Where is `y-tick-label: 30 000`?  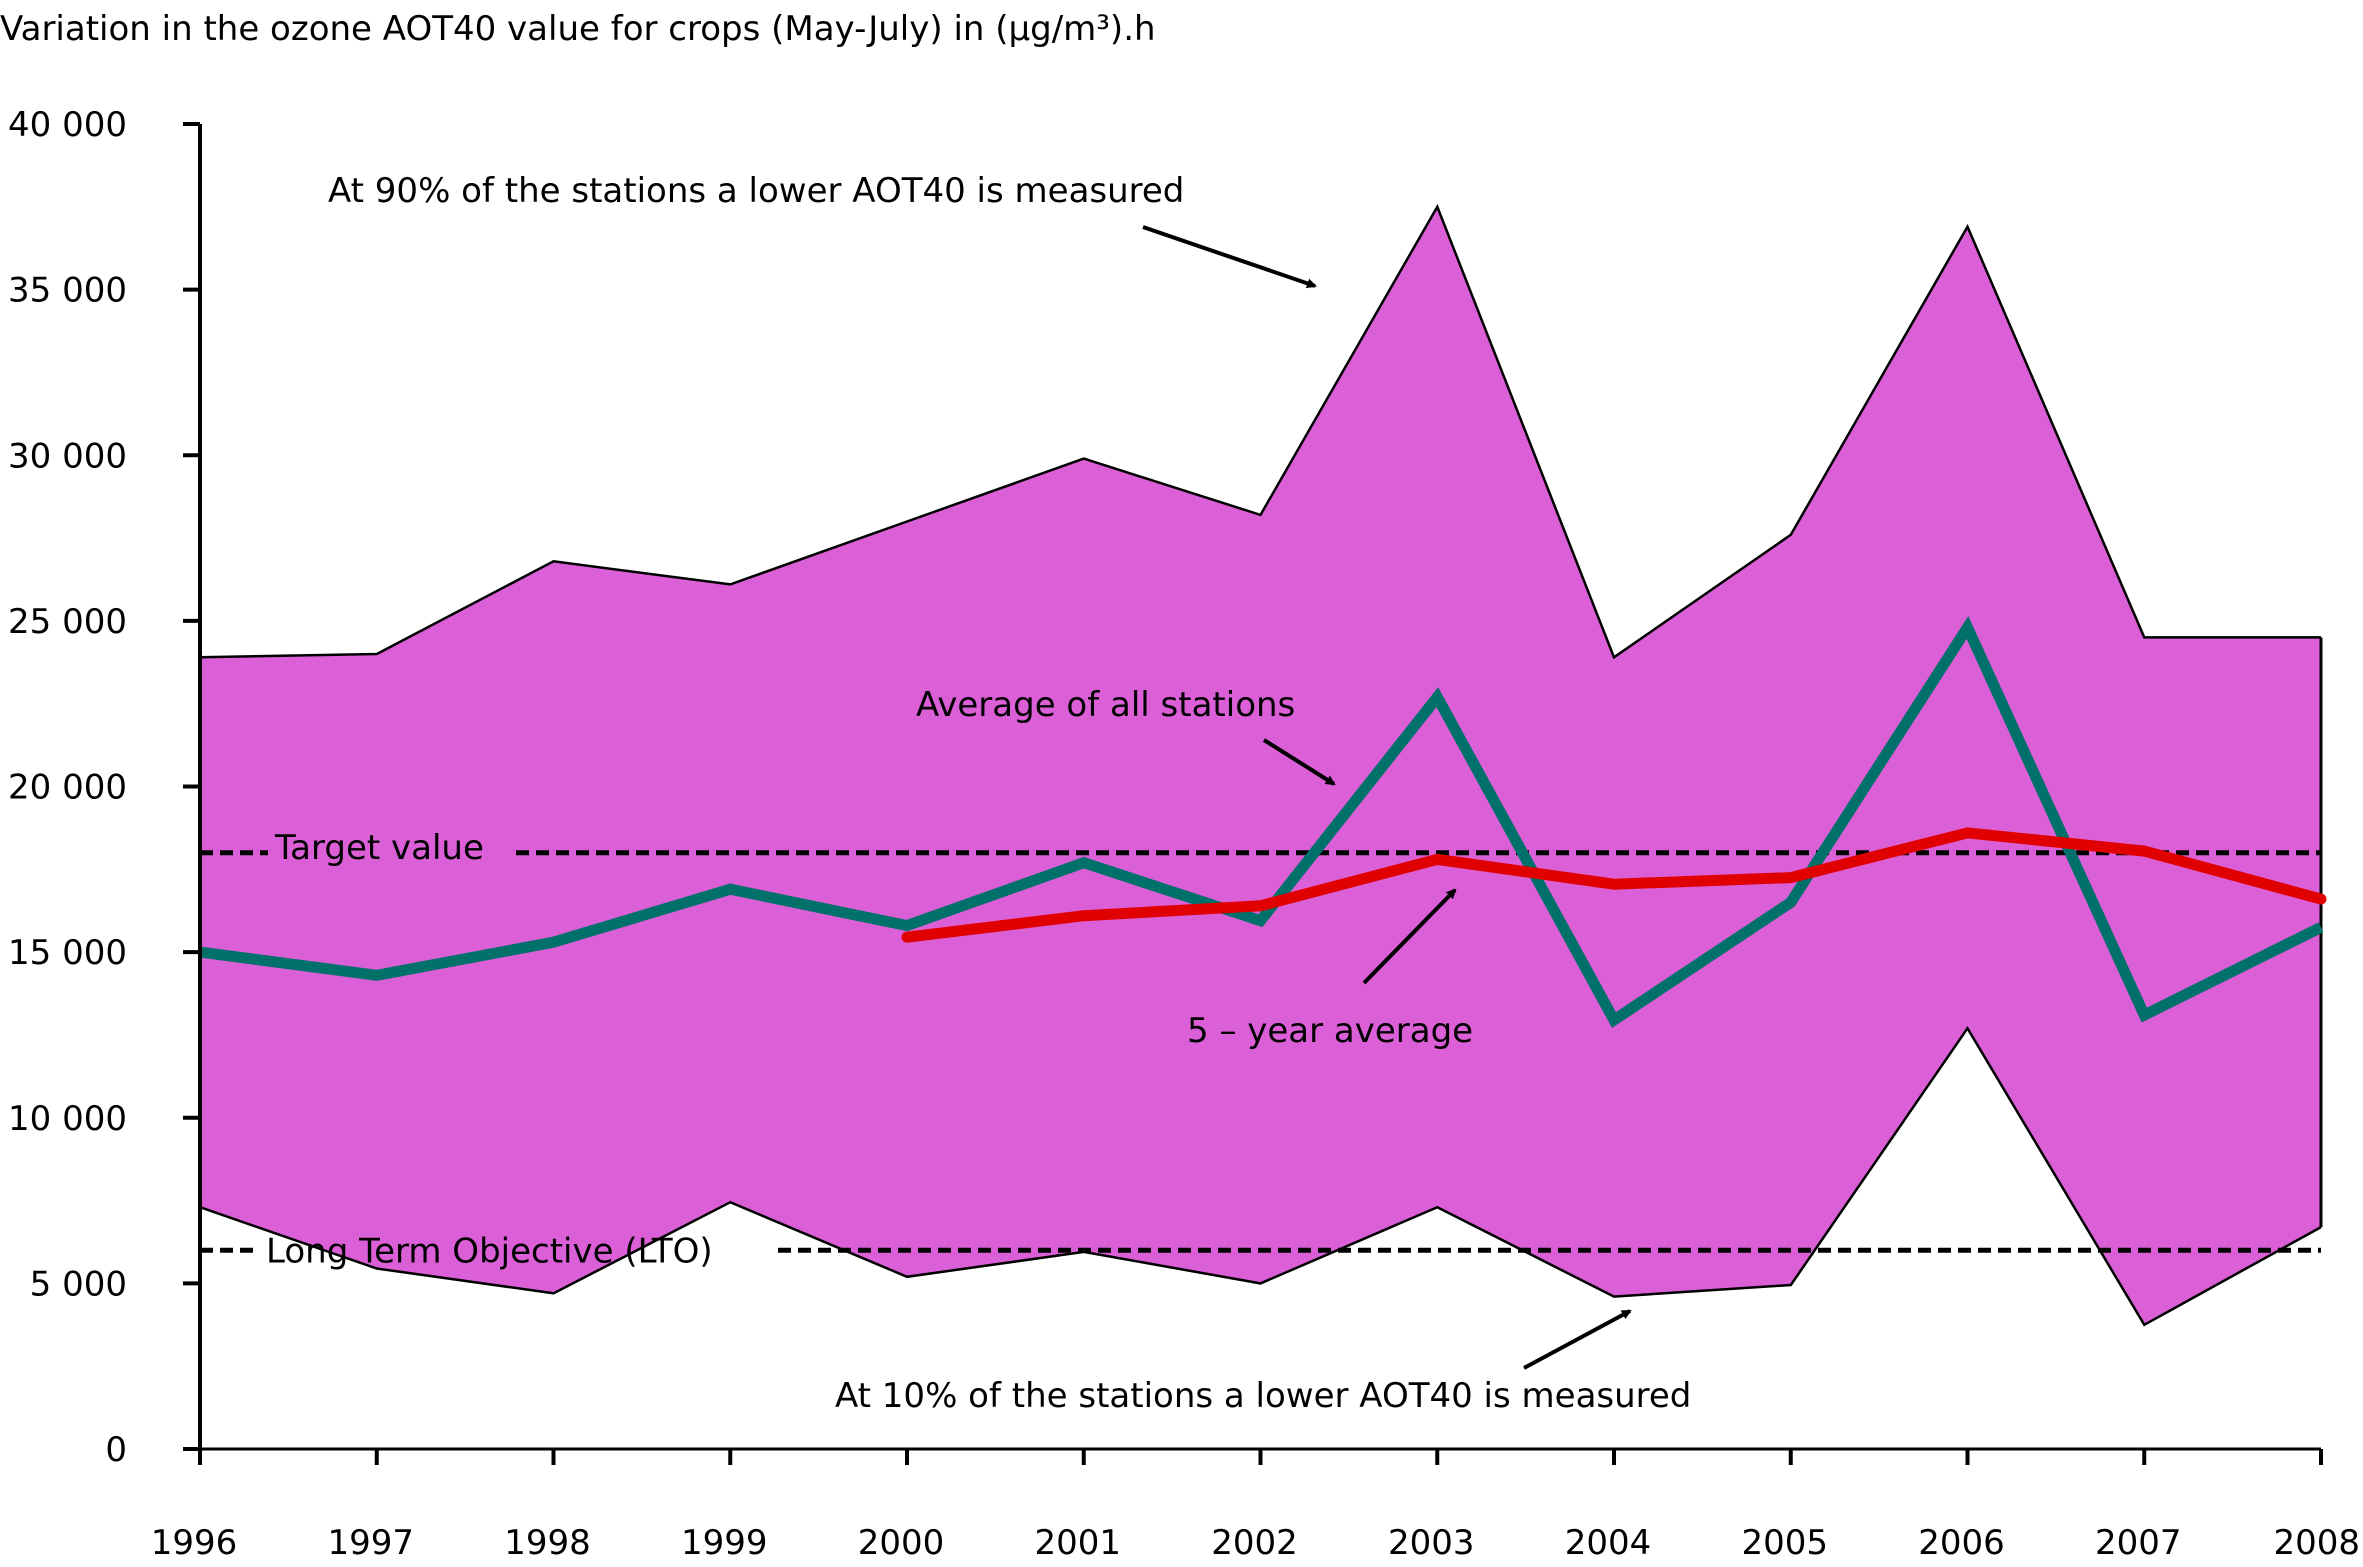
y-tick-label: 30 000 is located at coordinates (67, 456).